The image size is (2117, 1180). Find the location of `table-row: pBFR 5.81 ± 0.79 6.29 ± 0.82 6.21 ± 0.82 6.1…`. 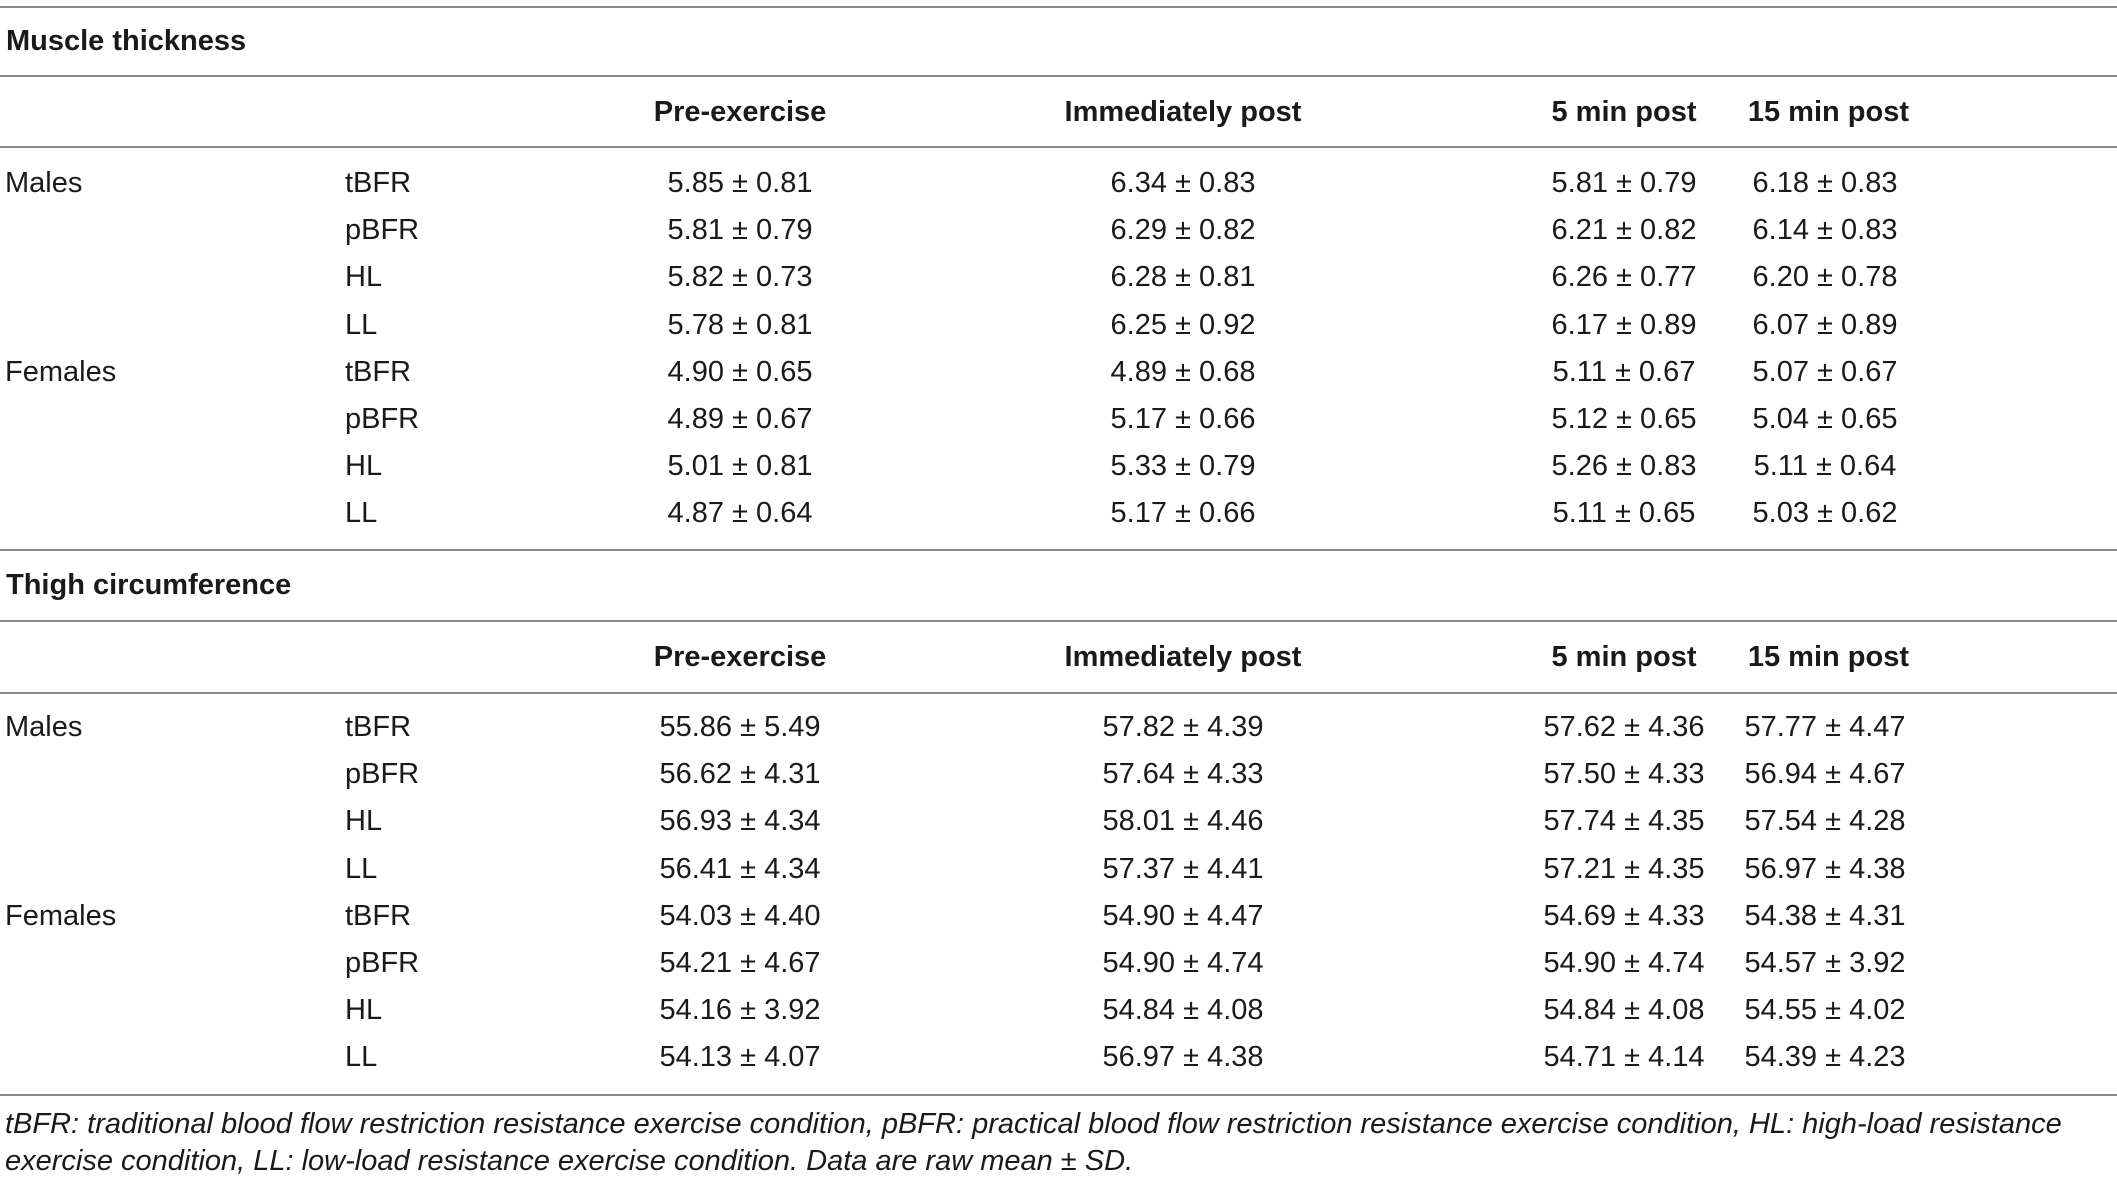

table-row: pBFR 5.81 ± 0.79 6.29 ± 0.82 6.21 ± 0.82 6.1… is located at coordinates (1058, 230).